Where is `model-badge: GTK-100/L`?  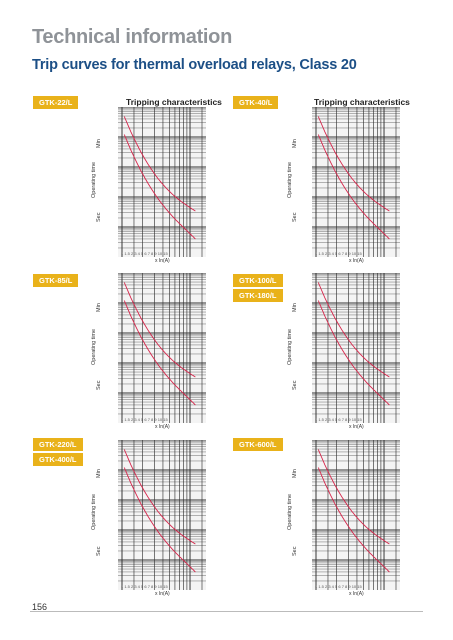
model-badge: GTK-100/L is located at coordinates (258, 280).